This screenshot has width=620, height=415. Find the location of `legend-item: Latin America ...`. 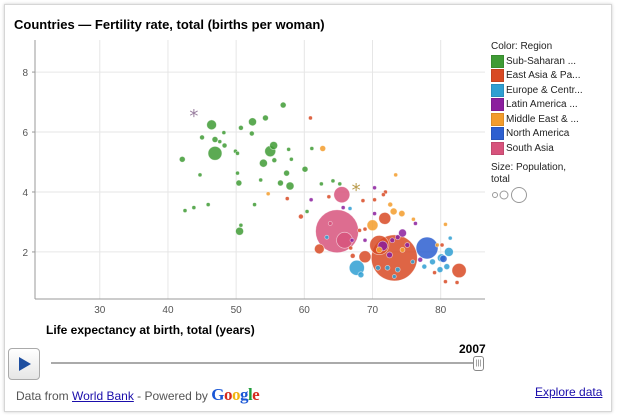

legend-item: Latin America ... is located at coordinates (537, 105).